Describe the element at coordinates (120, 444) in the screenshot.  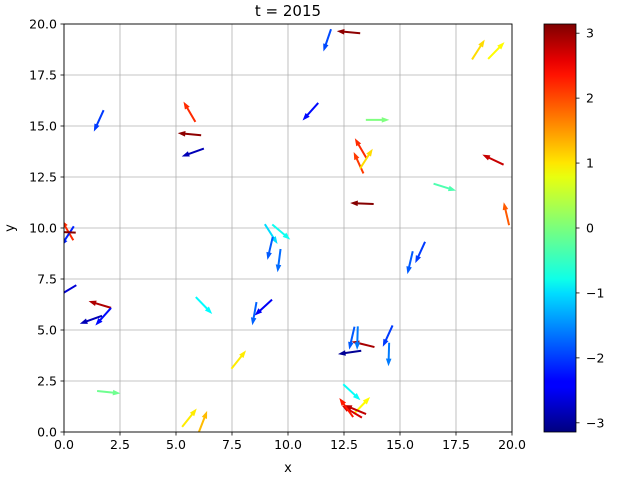
I see `x-tick-label: 2.5` at that location.